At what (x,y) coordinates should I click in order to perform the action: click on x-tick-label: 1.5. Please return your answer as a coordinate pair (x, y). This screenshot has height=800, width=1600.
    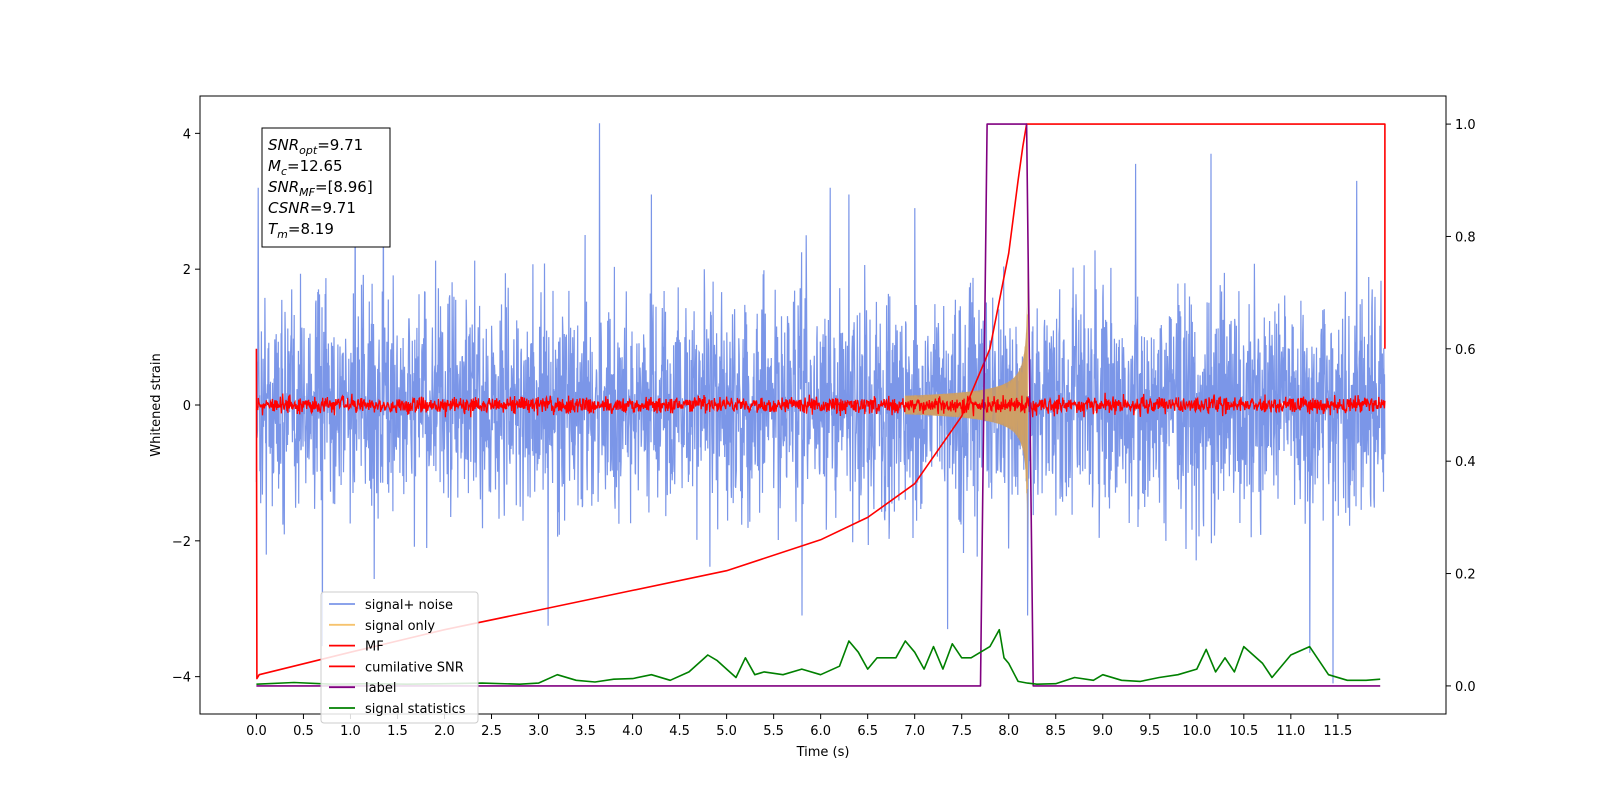
    Looking at the image, I should click on (397, 731).